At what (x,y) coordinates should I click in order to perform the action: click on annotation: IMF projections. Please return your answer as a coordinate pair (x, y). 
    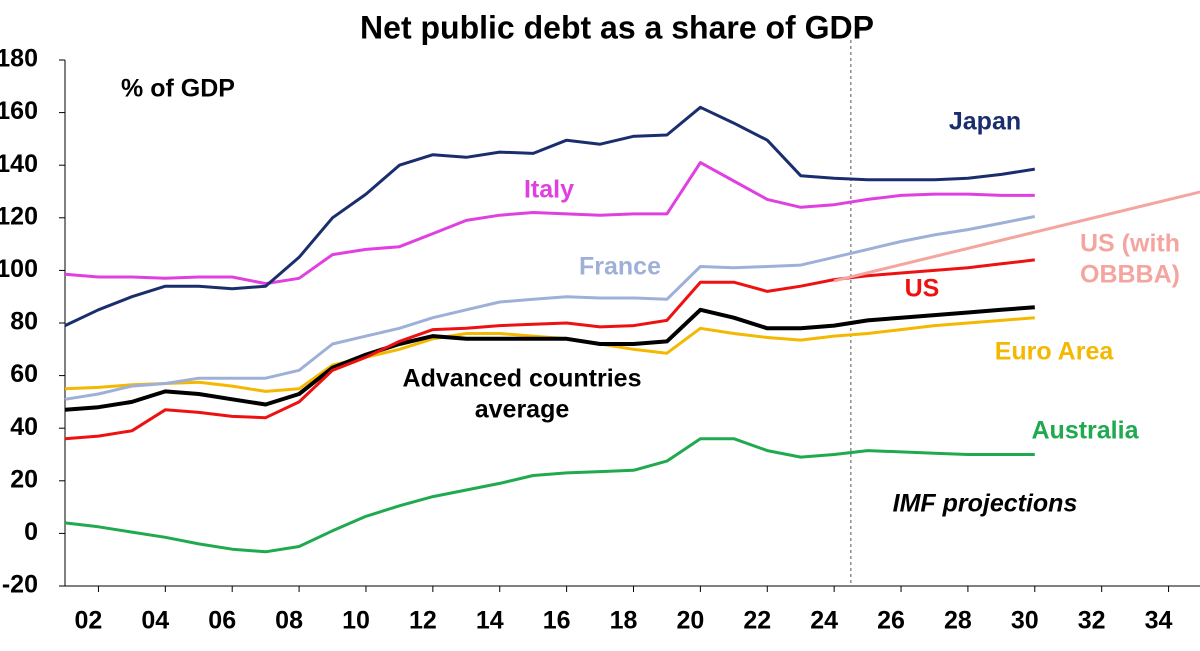
    Looking at the image, I should click on (985, 504).